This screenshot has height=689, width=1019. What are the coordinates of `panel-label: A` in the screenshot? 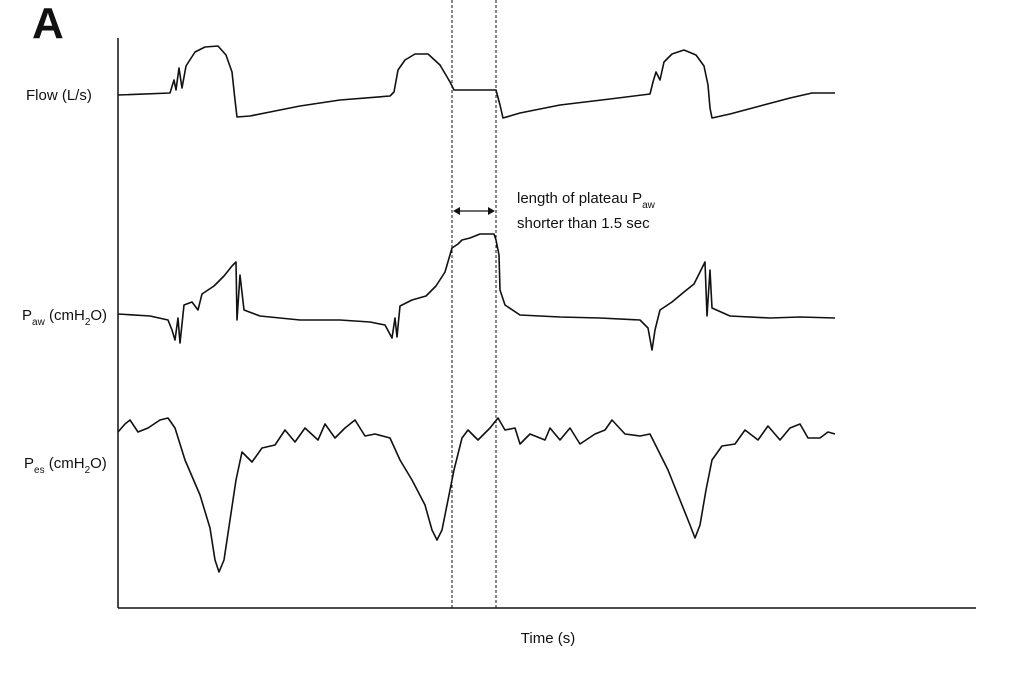 It's located at (48, 24).